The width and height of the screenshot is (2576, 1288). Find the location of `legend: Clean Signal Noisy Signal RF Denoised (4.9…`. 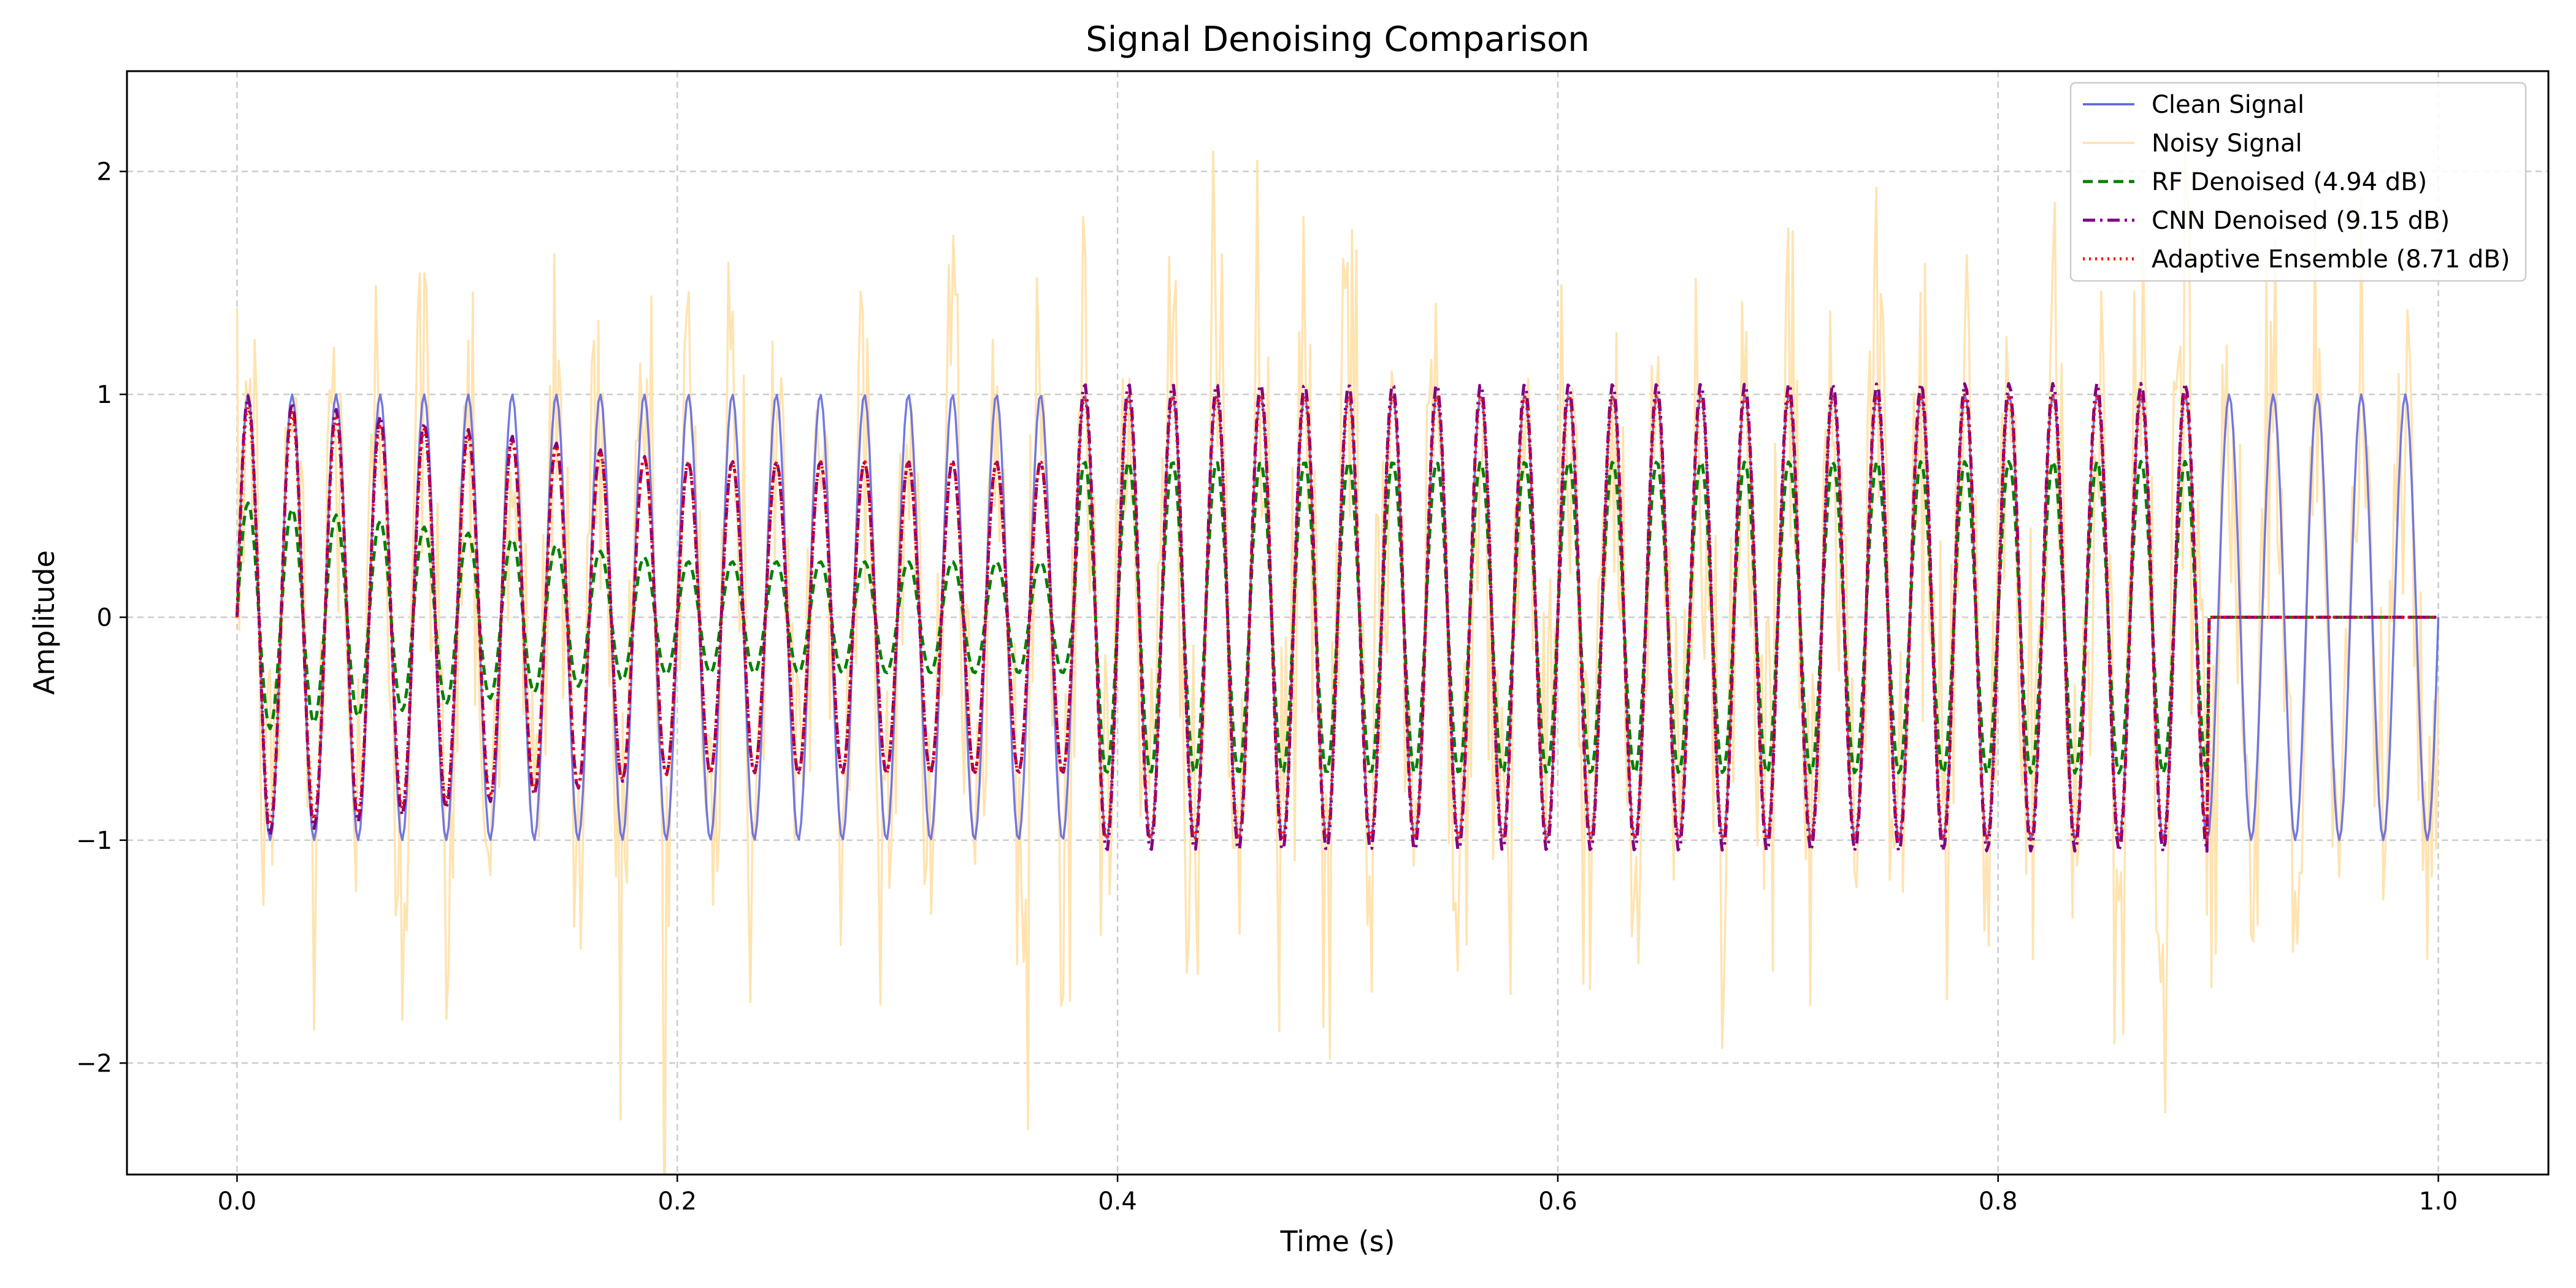

legend: Clean Signal Noisy Signal RF Denoised (4.9… is located at coordinates (2298, 182).